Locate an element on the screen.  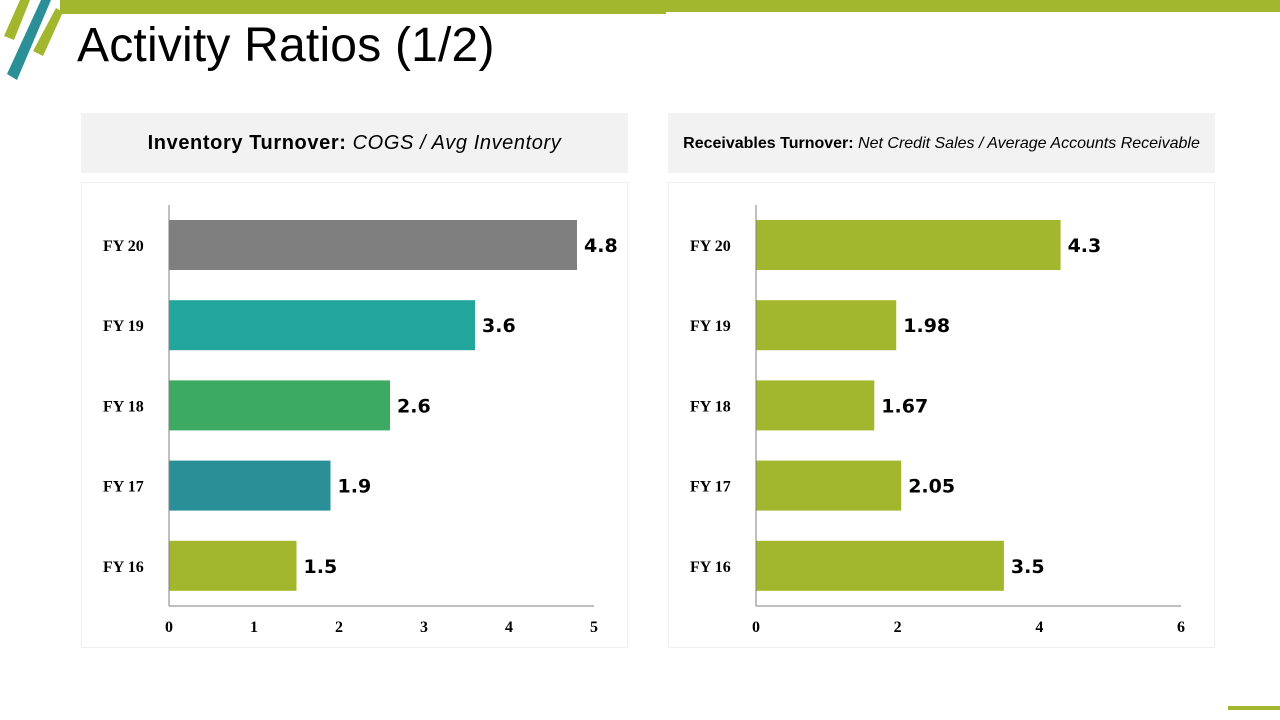
receivables-category-label: FY 19 is located at coordinates (710, 326).